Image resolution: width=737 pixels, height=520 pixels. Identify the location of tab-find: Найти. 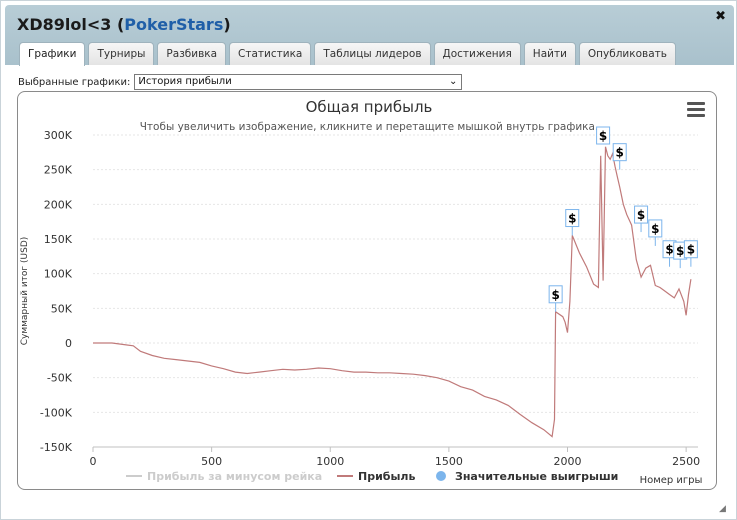
(549, 53).